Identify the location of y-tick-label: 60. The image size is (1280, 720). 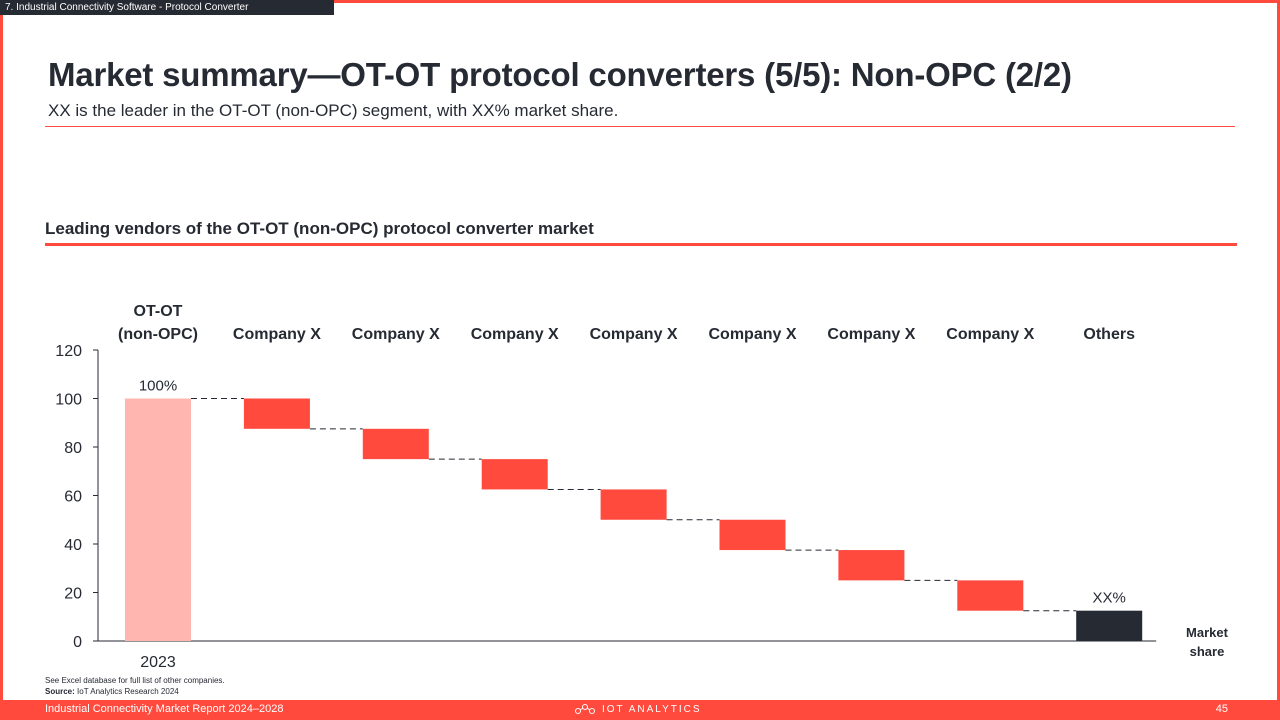
(73, 497).